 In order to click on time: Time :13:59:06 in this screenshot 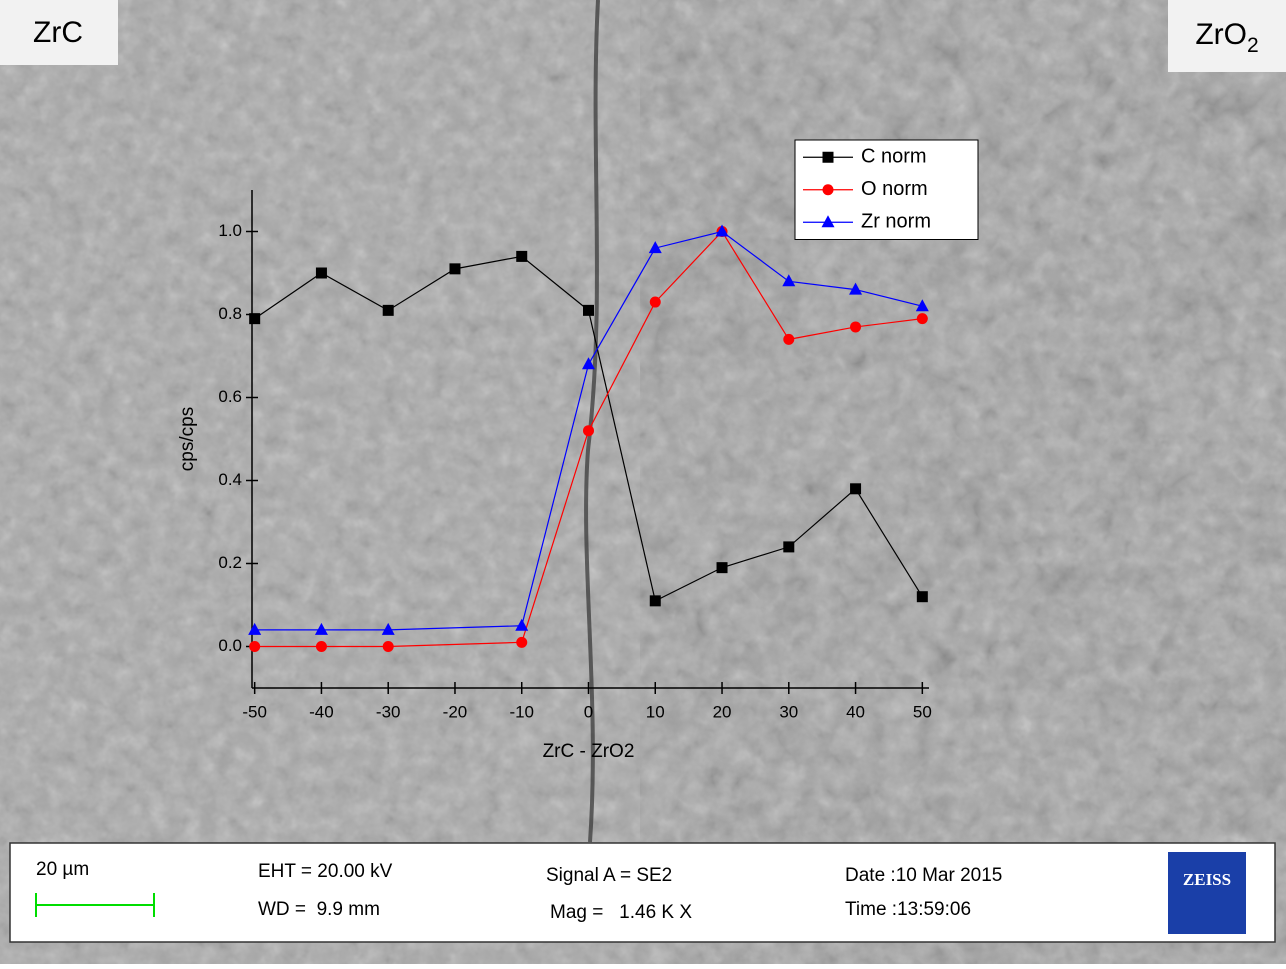, I will do `click(908, 909)`.